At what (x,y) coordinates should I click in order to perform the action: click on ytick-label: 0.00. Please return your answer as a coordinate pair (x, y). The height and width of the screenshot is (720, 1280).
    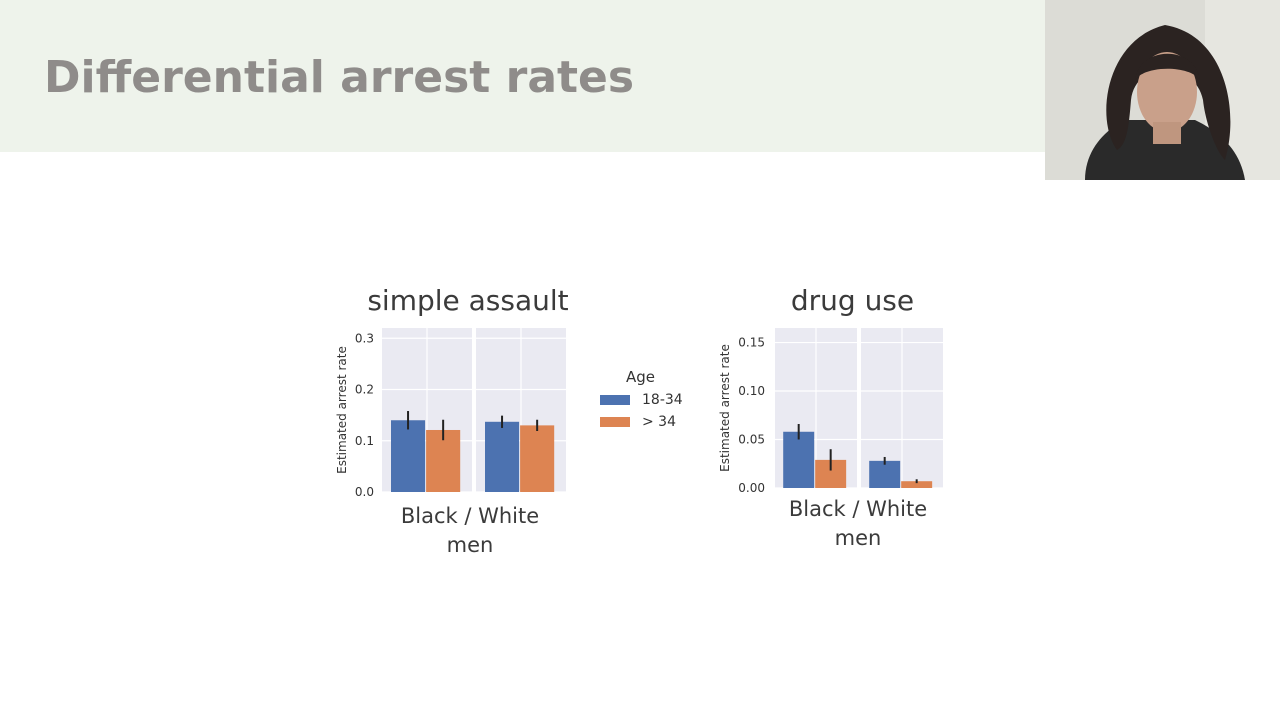
    Looking at the image, I should click on (751, 488).